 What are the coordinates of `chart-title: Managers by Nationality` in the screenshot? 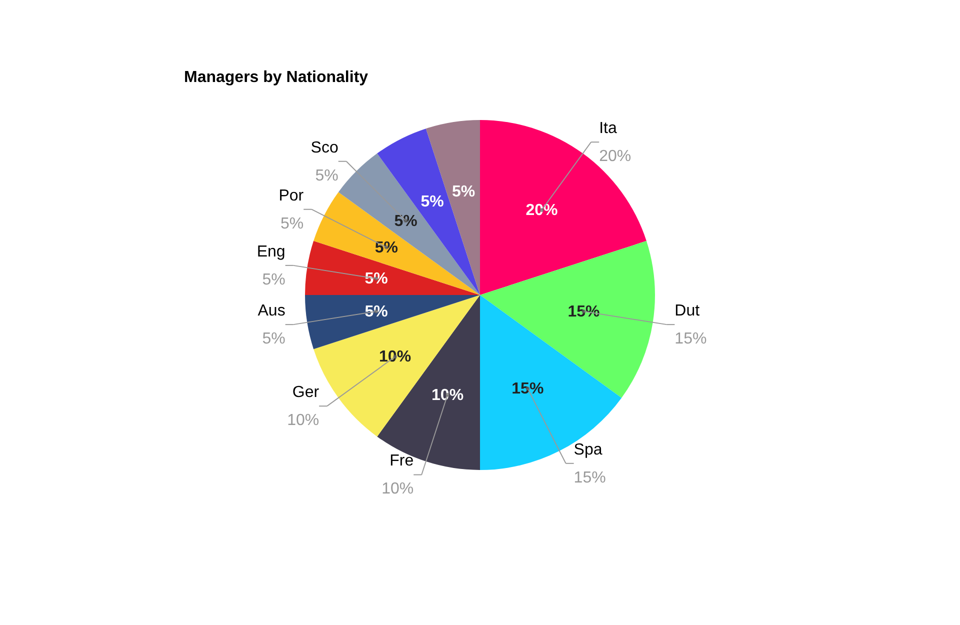 It's located at (276, 77).